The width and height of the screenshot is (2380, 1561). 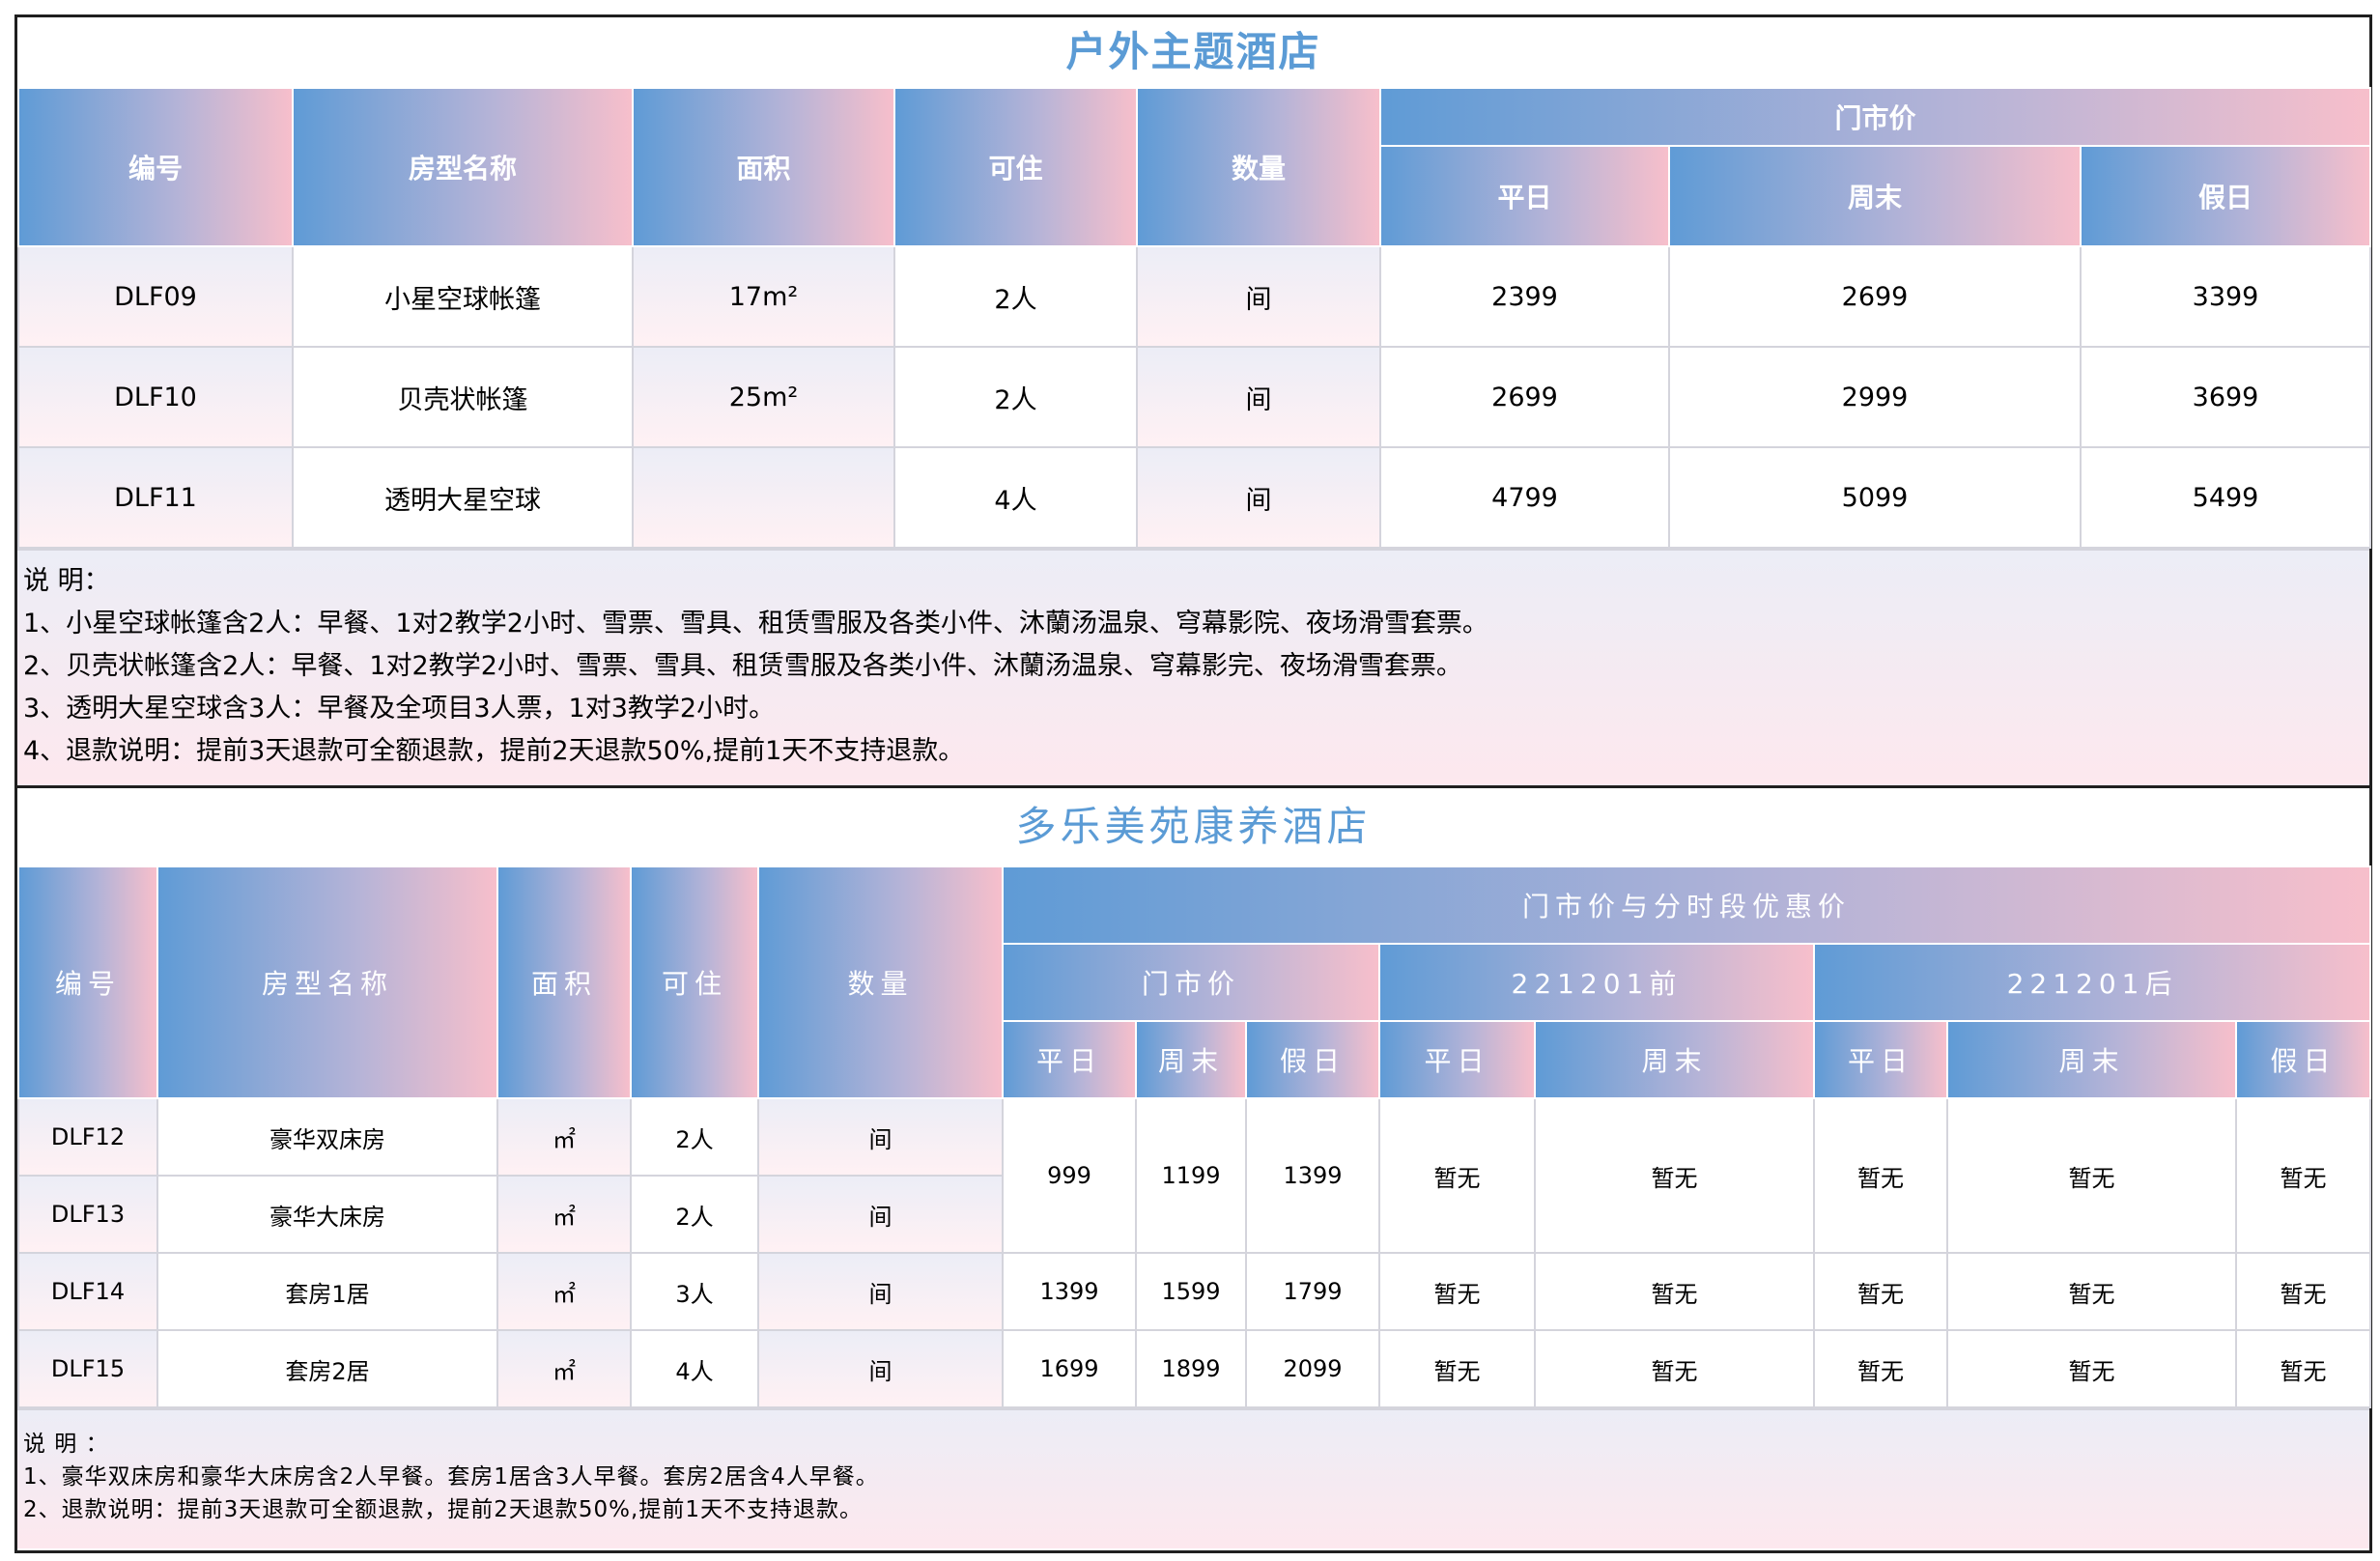 What do you see at coordinates (1193, 827) in the screenshot?
I see `hotel2-title: 多乐美苑康养酒店` at bounding box center [1193, 827].